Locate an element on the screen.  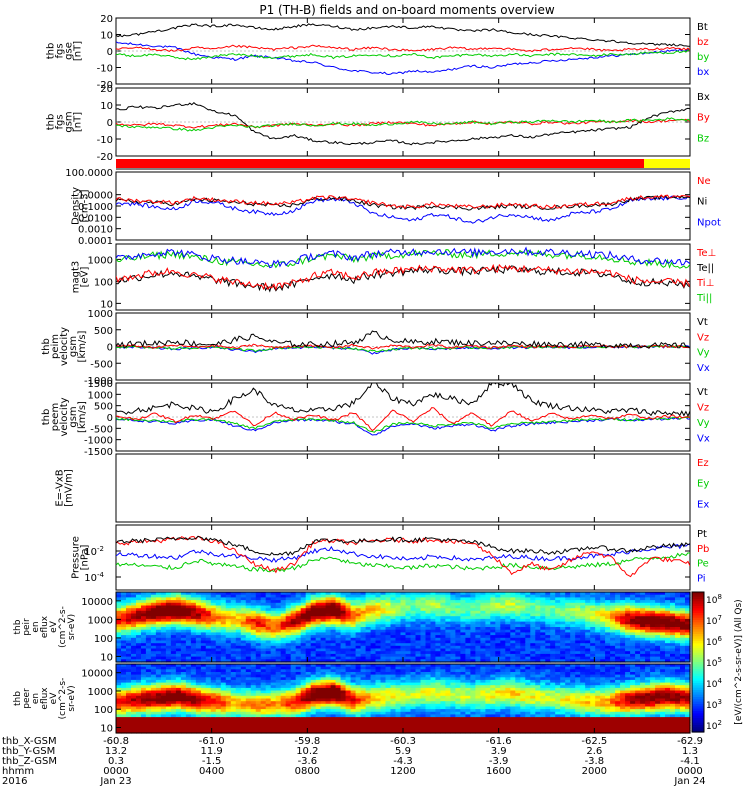
ylabel-line: peim is located at coordinates (55, 346).